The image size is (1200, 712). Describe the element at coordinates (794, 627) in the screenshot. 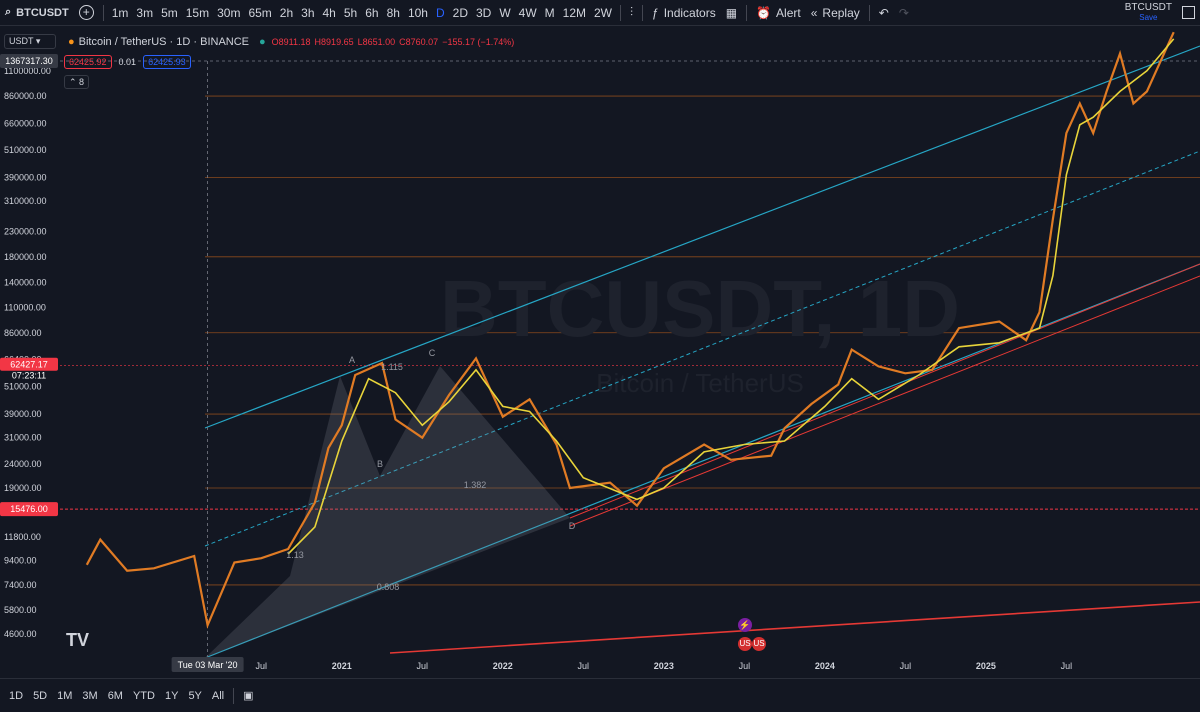

I see `long-term-red-line` at that location.